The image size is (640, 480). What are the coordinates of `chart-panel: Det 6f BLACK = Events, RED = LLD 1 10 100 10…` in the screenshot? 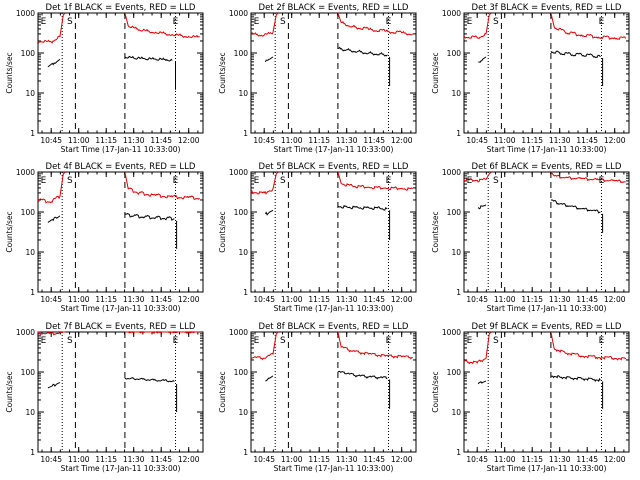 It's located at (530, 237).